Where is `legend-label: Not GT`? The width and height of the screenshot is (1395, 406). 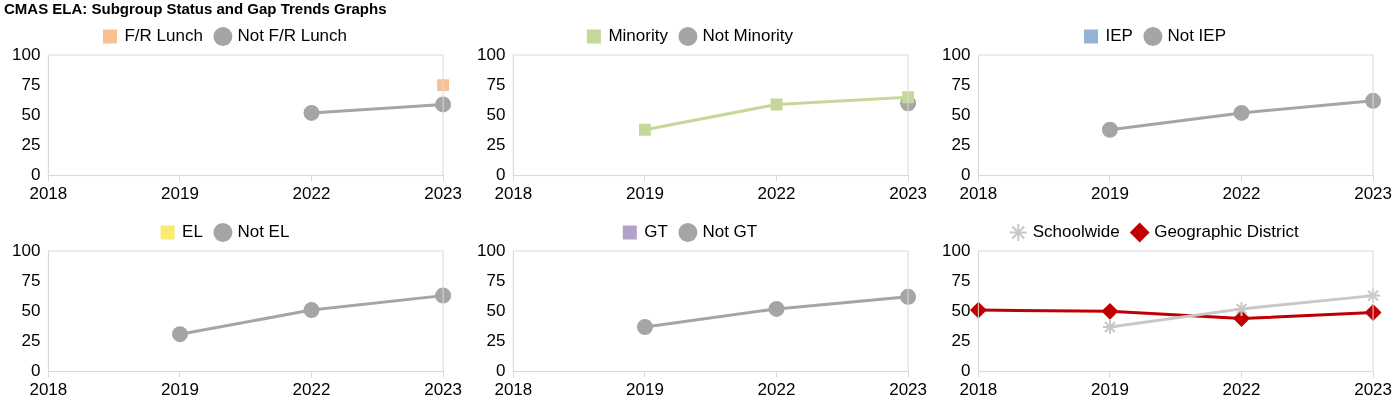 legend-label: Not GT is located at coordinates (730, 232).